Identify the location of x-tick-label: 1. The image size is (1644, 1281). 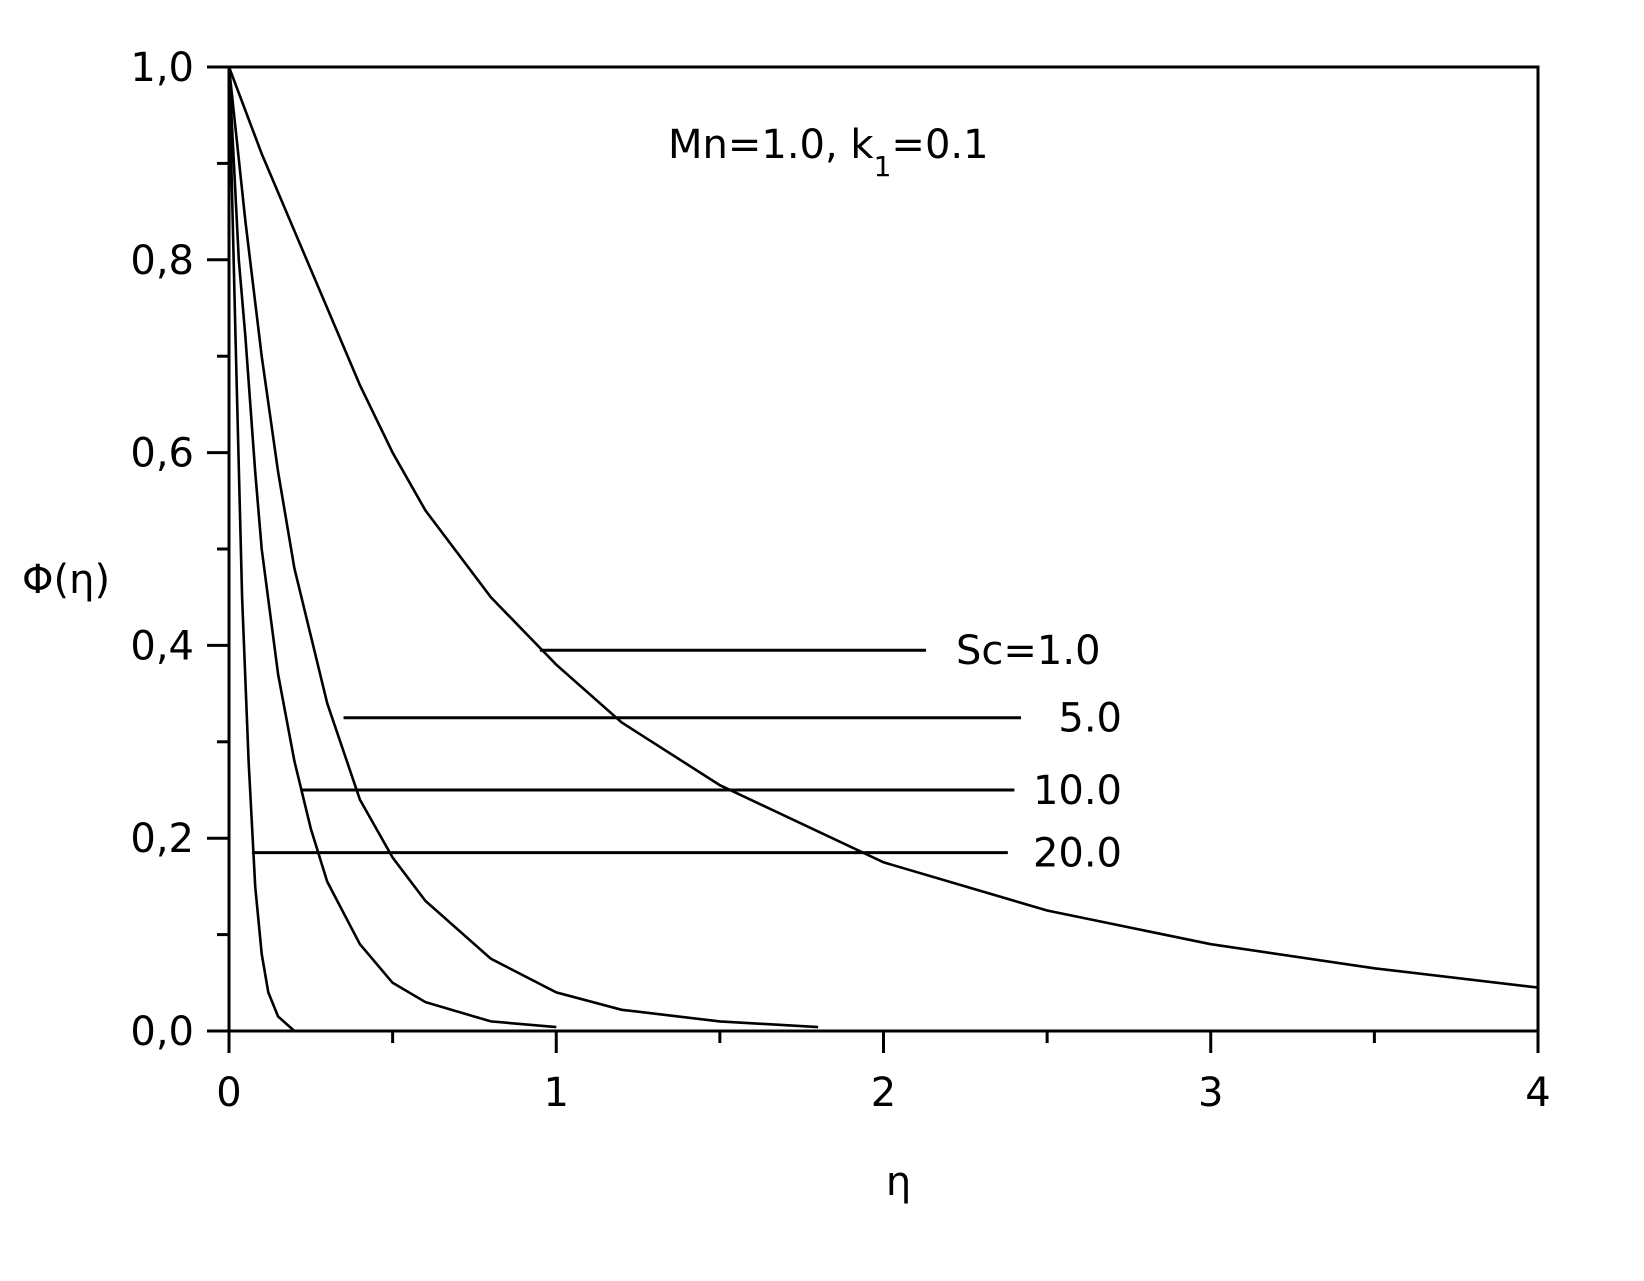
(556, 1093).